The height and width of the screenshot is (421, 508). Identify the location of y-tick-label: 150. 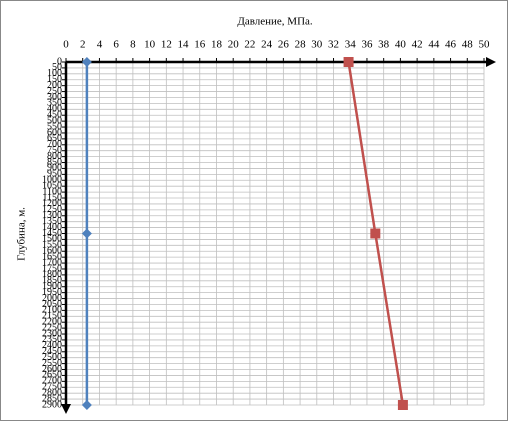
(54, 79).